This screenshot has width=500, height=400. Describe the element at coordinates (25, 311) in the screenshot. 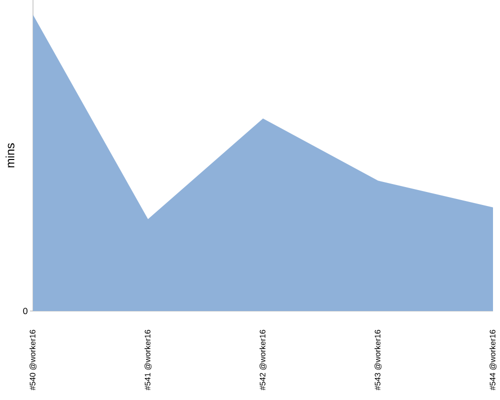

I see `text: 0` at that location.